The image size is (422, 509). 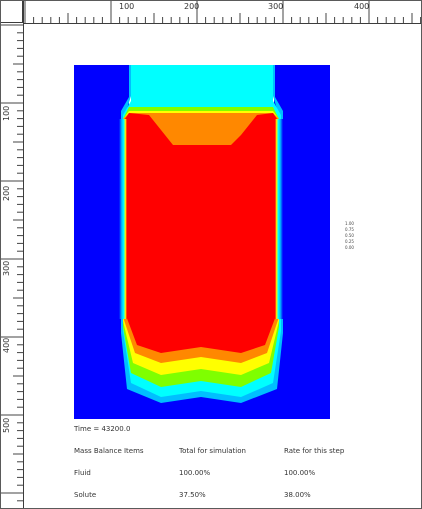 I want to click on color-legend: 1.00 0.75 0.50 0.25 0.00, so click(x=351, y=242).